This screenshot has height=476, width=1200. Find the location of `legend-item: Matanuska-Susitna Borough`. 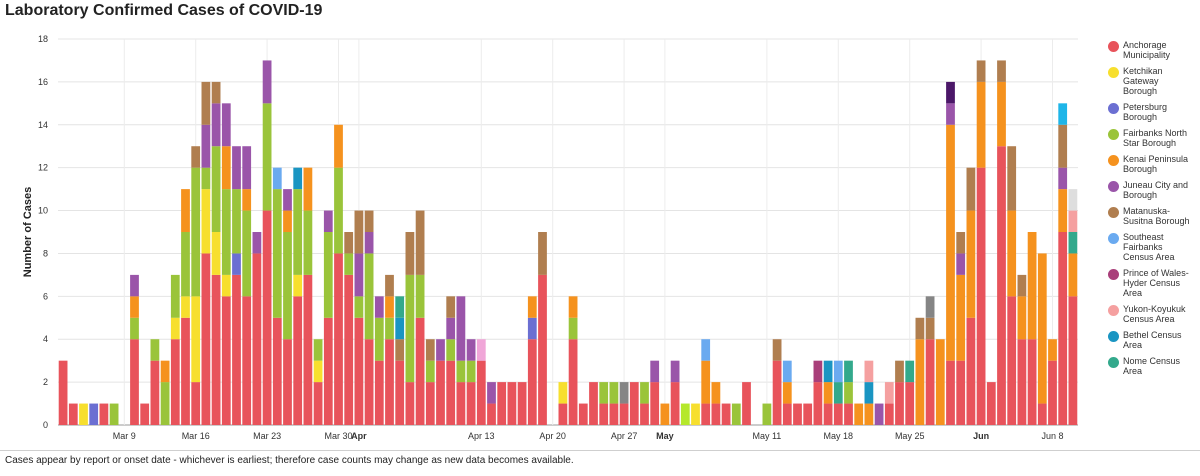

legend-item: Matanuska-Susitna Borough is located at coordinates (1153, 216).